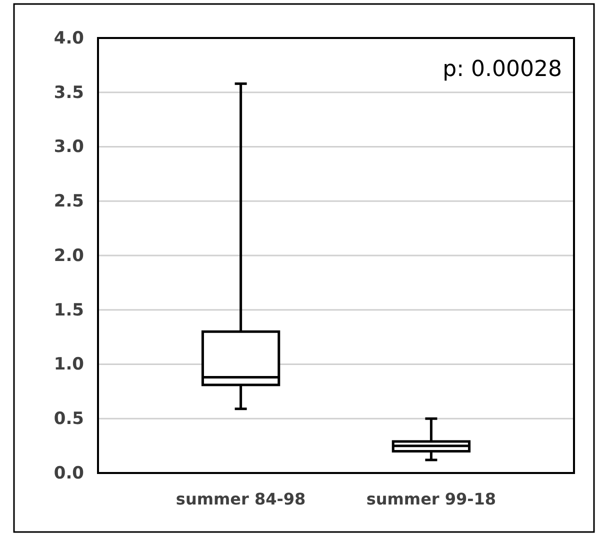  I want to click on x-tick-label: summer 99-18, so click(431, 498).